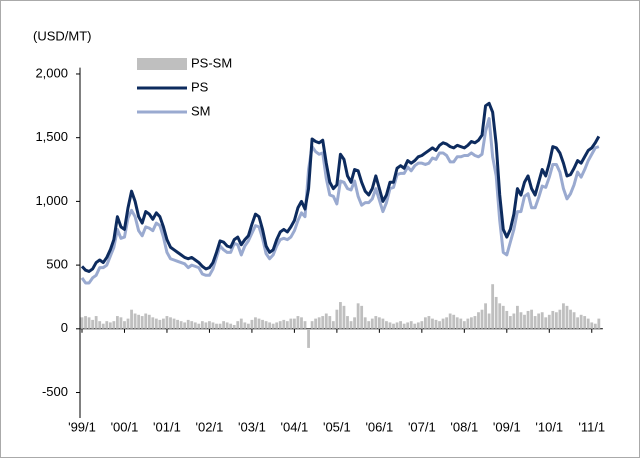 This screenshot has width=641, height=459. Describe the element at coordinates (422, 426) in the screenshot. I see `x-tick-label: '07/1` at that location.